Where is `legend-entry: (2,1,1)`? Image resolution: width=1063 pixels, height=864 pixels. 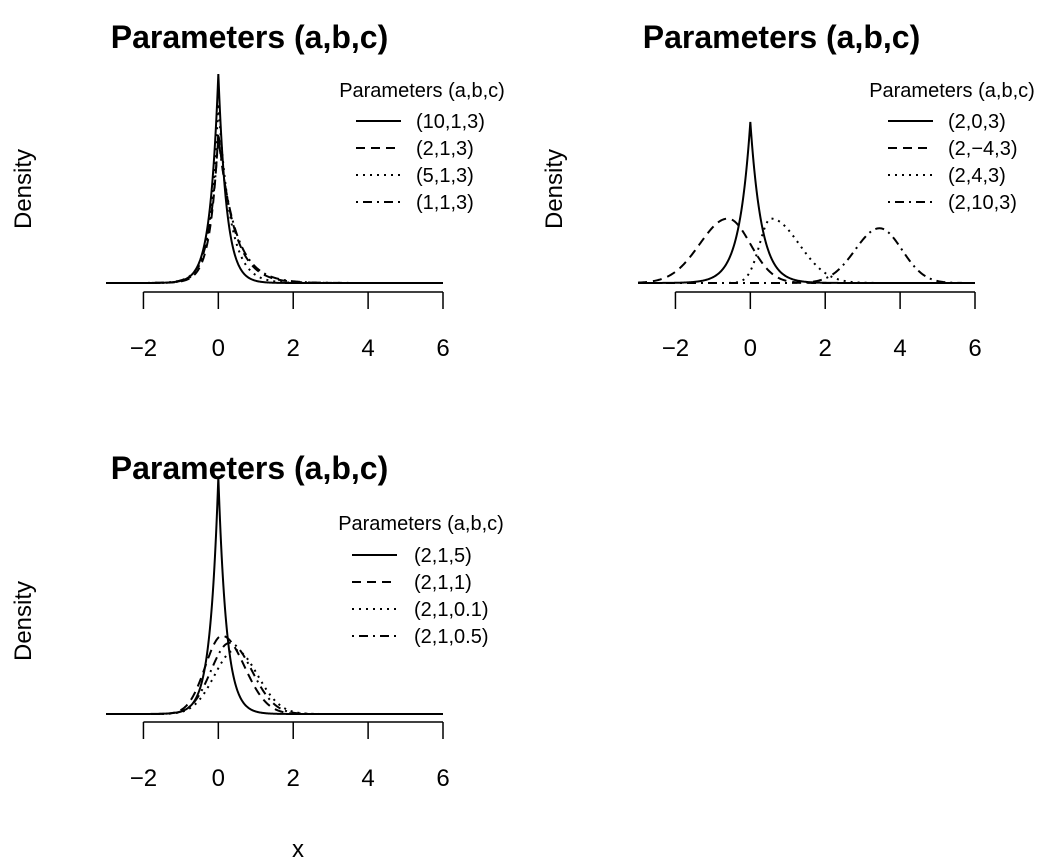
legend-entry: (2,1,1) is located at coordinates (443, 583).